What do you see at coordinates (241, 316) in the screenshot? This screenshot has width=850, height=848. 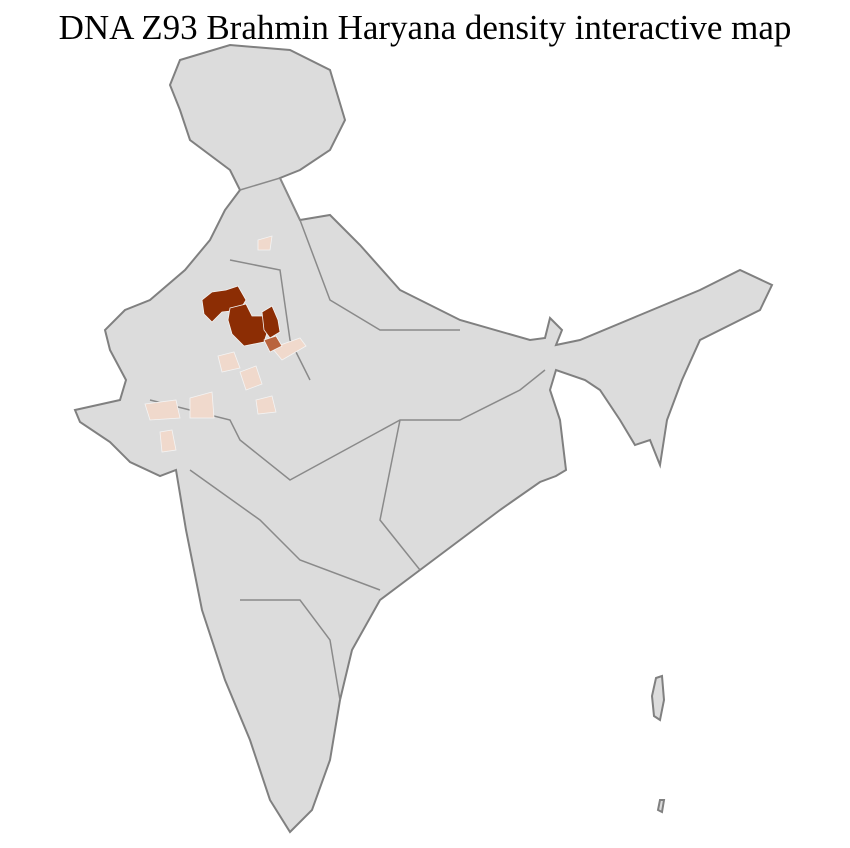 I see `high-density-districts` at bounding box center [241, 316].